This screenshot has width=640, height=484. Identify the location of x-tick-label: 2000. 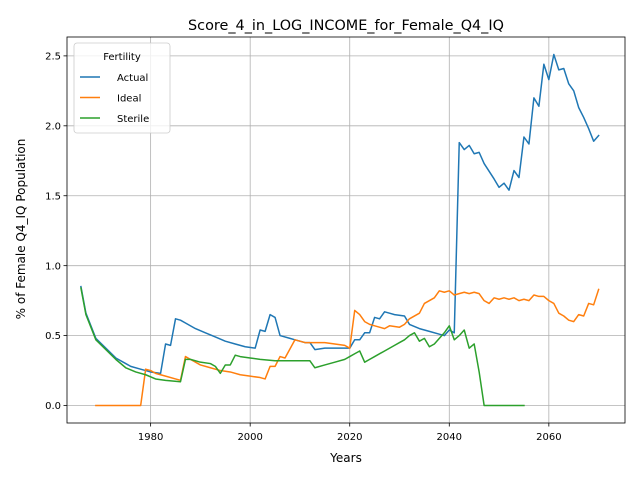
(249, 437).